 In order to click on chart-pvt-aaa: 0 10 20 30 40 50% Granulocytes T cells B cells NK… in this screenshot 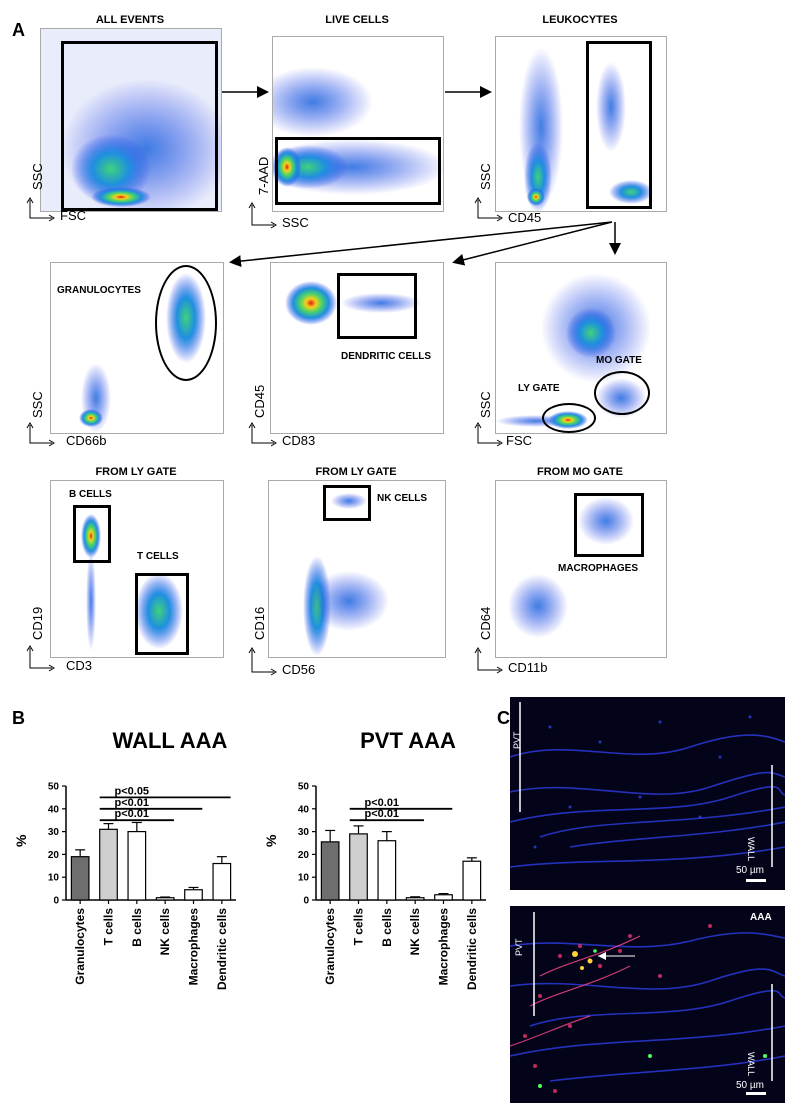, I will do `click(374, 886)`.